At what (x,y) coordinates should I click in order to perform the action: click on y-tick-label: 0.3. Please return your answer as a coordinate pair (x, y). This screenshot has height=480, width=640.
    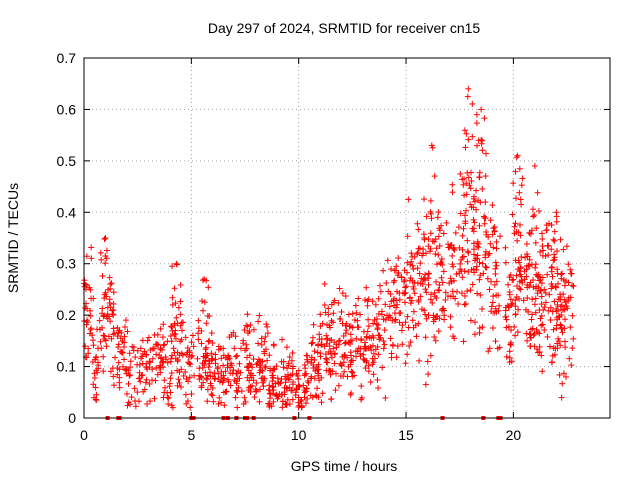
    Looking at the image, I should click on (67, 264).